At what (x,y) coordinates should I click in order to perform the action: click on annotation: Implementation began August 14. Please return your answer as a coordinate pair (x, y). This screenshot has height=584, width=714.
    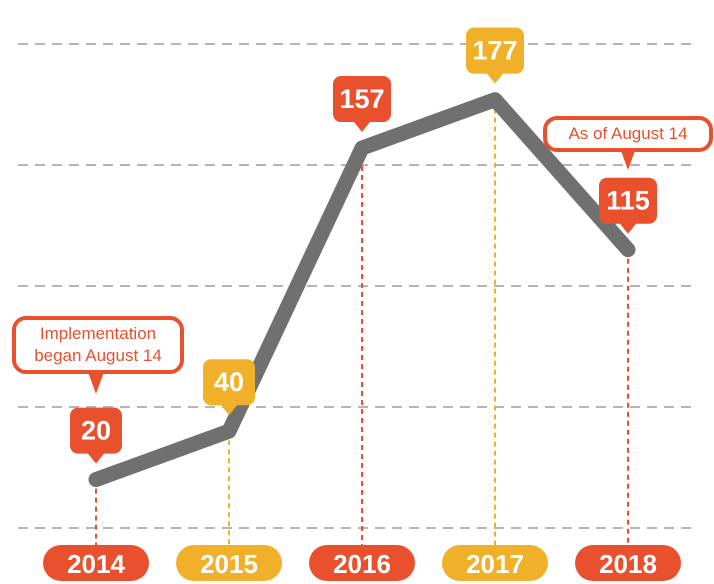
    Looking at the image, I should click on (98, 345).